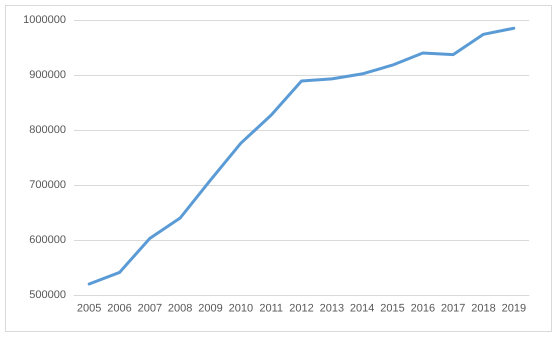 The width and height of the screenshot is (557, 337). What do you see at coordinates (47, 240) in the screenshot?
I see `y-tick-label: 600000` at bounding box center [47, 240].